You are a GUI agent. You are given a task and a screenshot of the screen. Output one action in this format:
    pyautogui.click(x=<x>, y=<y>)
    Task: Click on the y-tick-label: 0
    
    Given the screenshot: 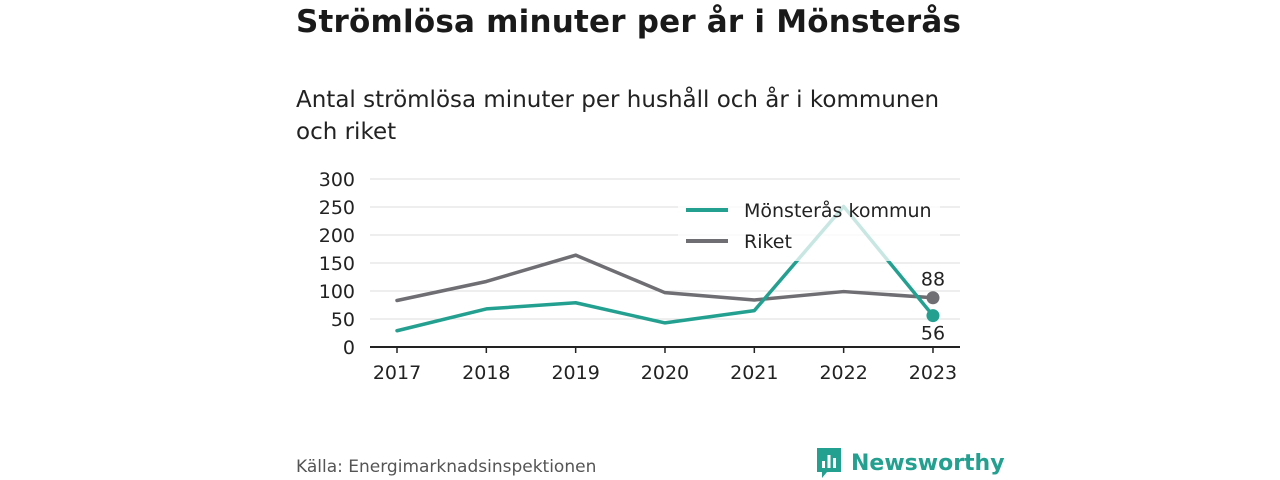 What is the action you would take?
    pyautogui.click(x=349, y=348)
    